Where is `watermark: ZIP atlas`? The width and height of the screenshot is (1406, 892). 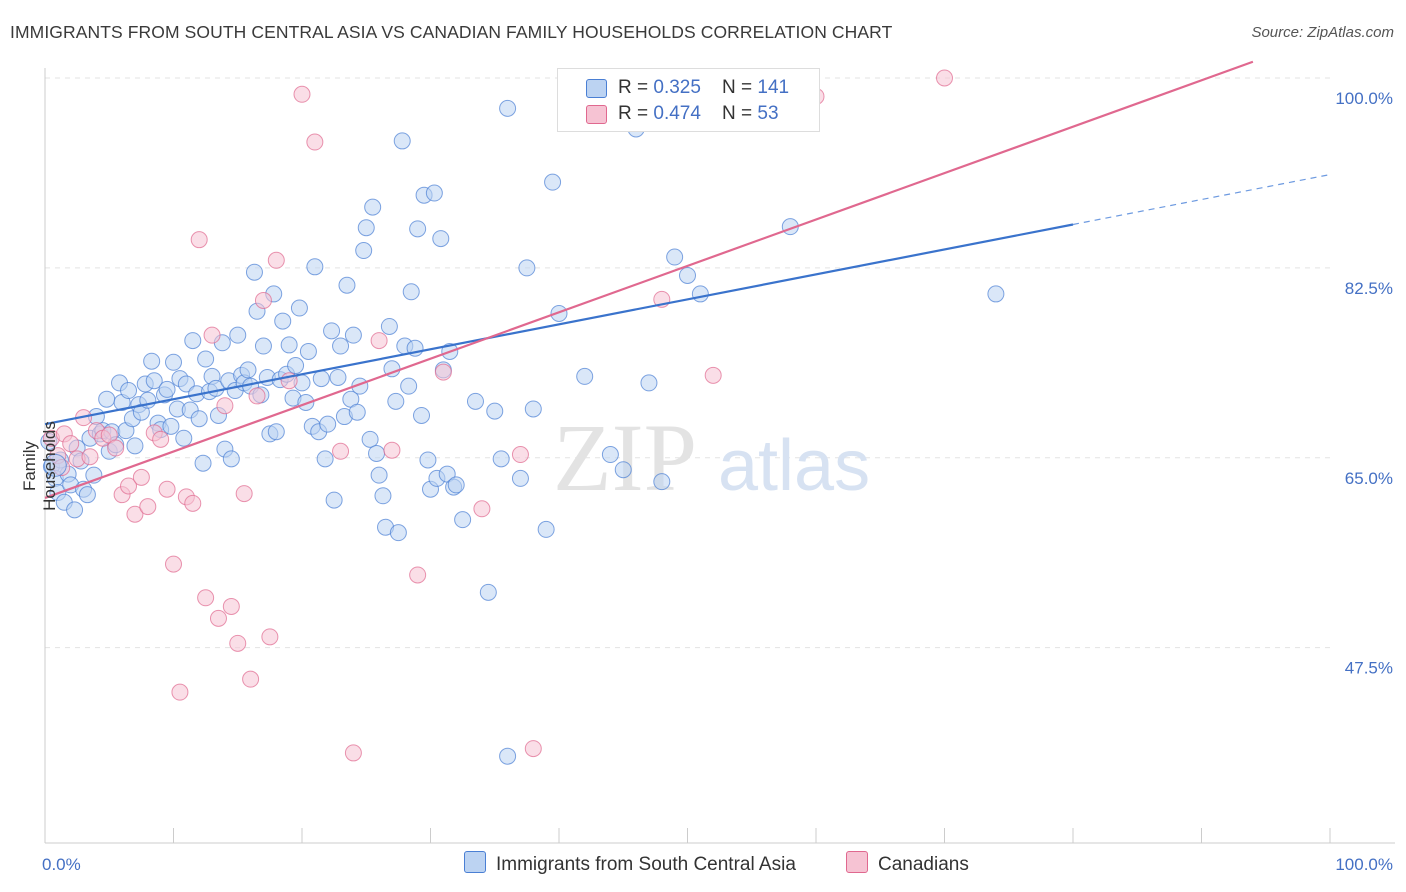 watermark: ZIP atlas is located at coordinates (711, 457).